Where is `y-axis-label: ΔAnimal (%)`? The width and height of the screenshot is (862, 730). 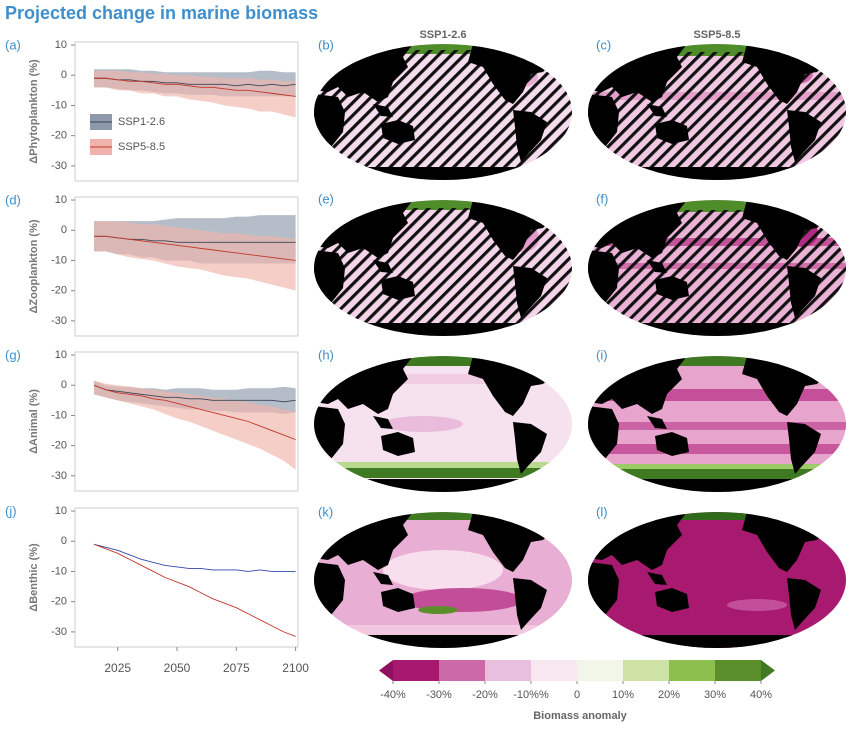
y-axis-label: ΔAnimal (%) is located at coordinates (34, 421).